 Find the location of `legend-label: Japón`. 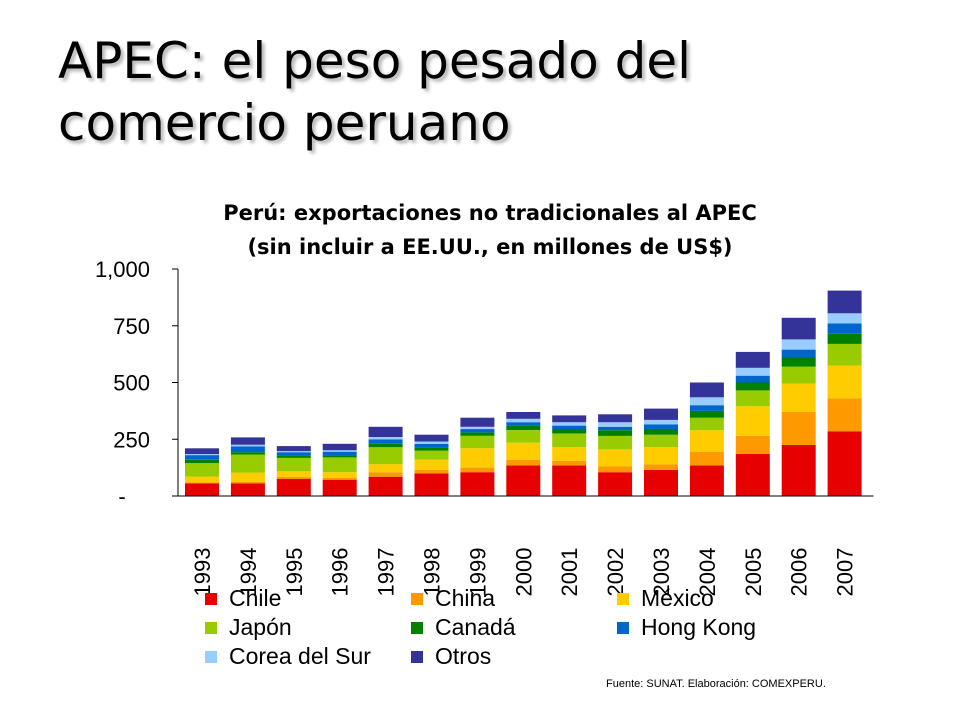

legend-label: Japón is located at coordinates (260, 627).